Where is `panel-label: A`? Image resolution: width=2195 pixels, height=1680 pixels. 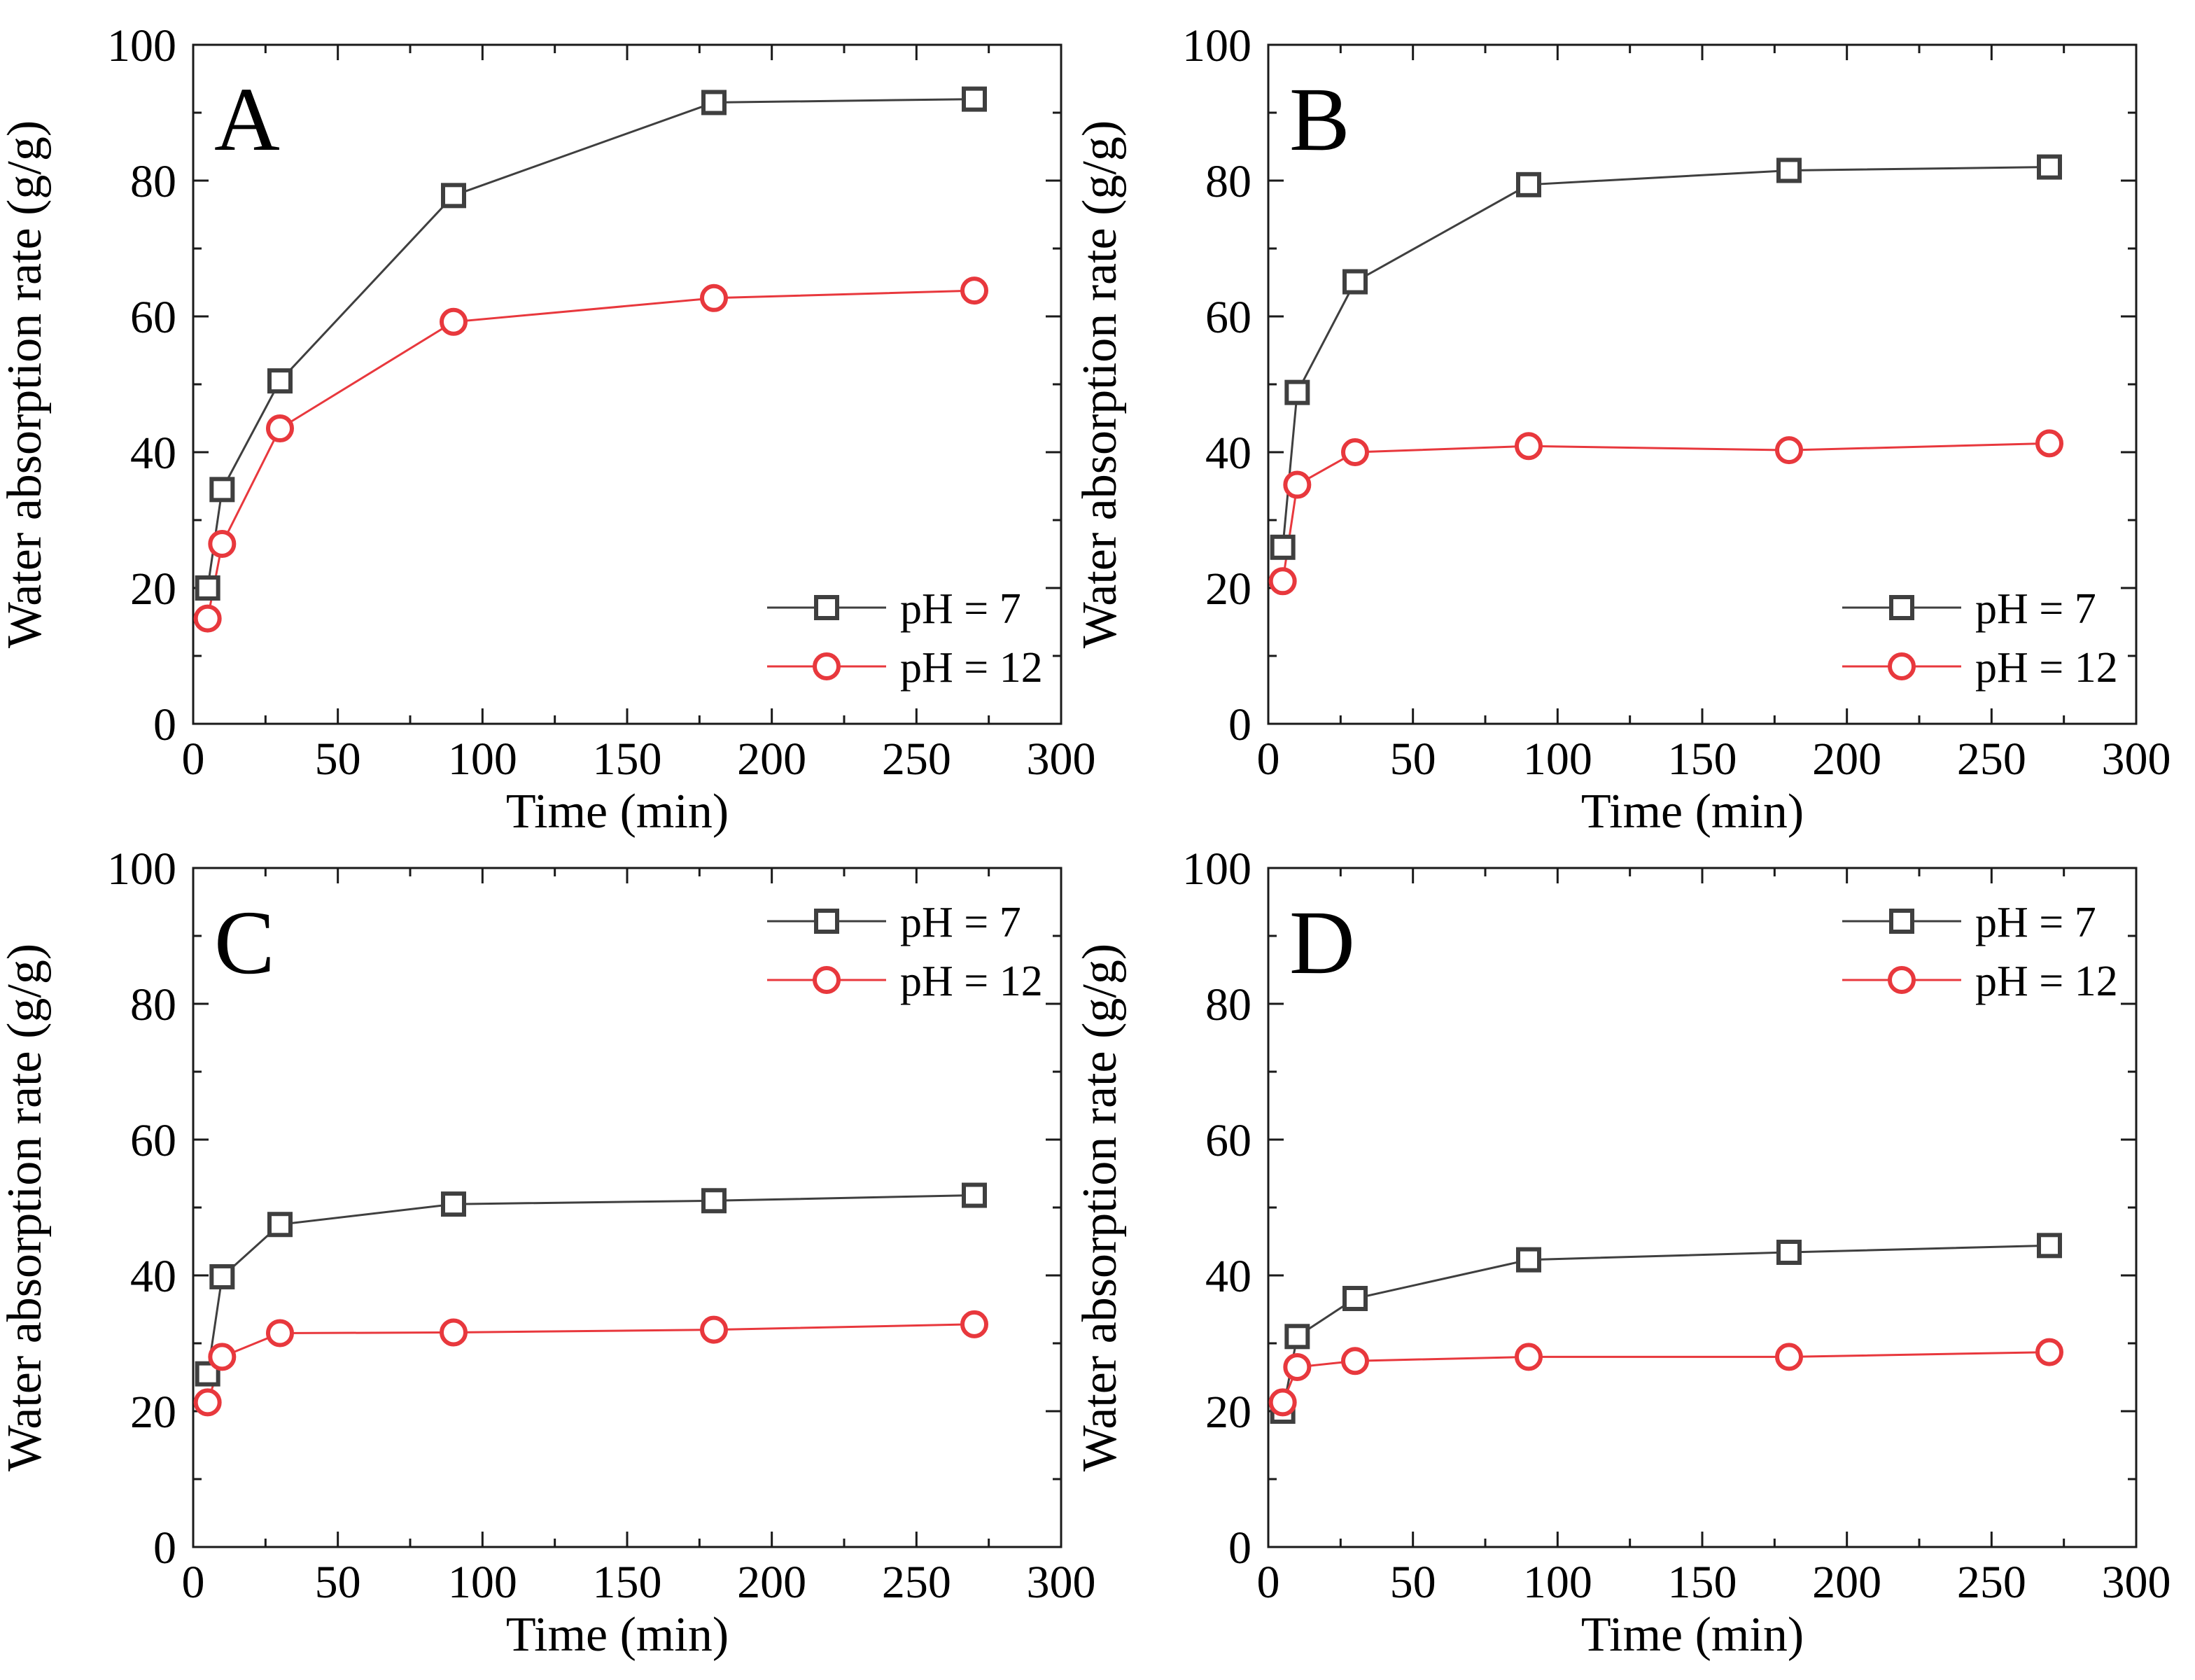 panel-label: A is located at coordinates (247, 119).